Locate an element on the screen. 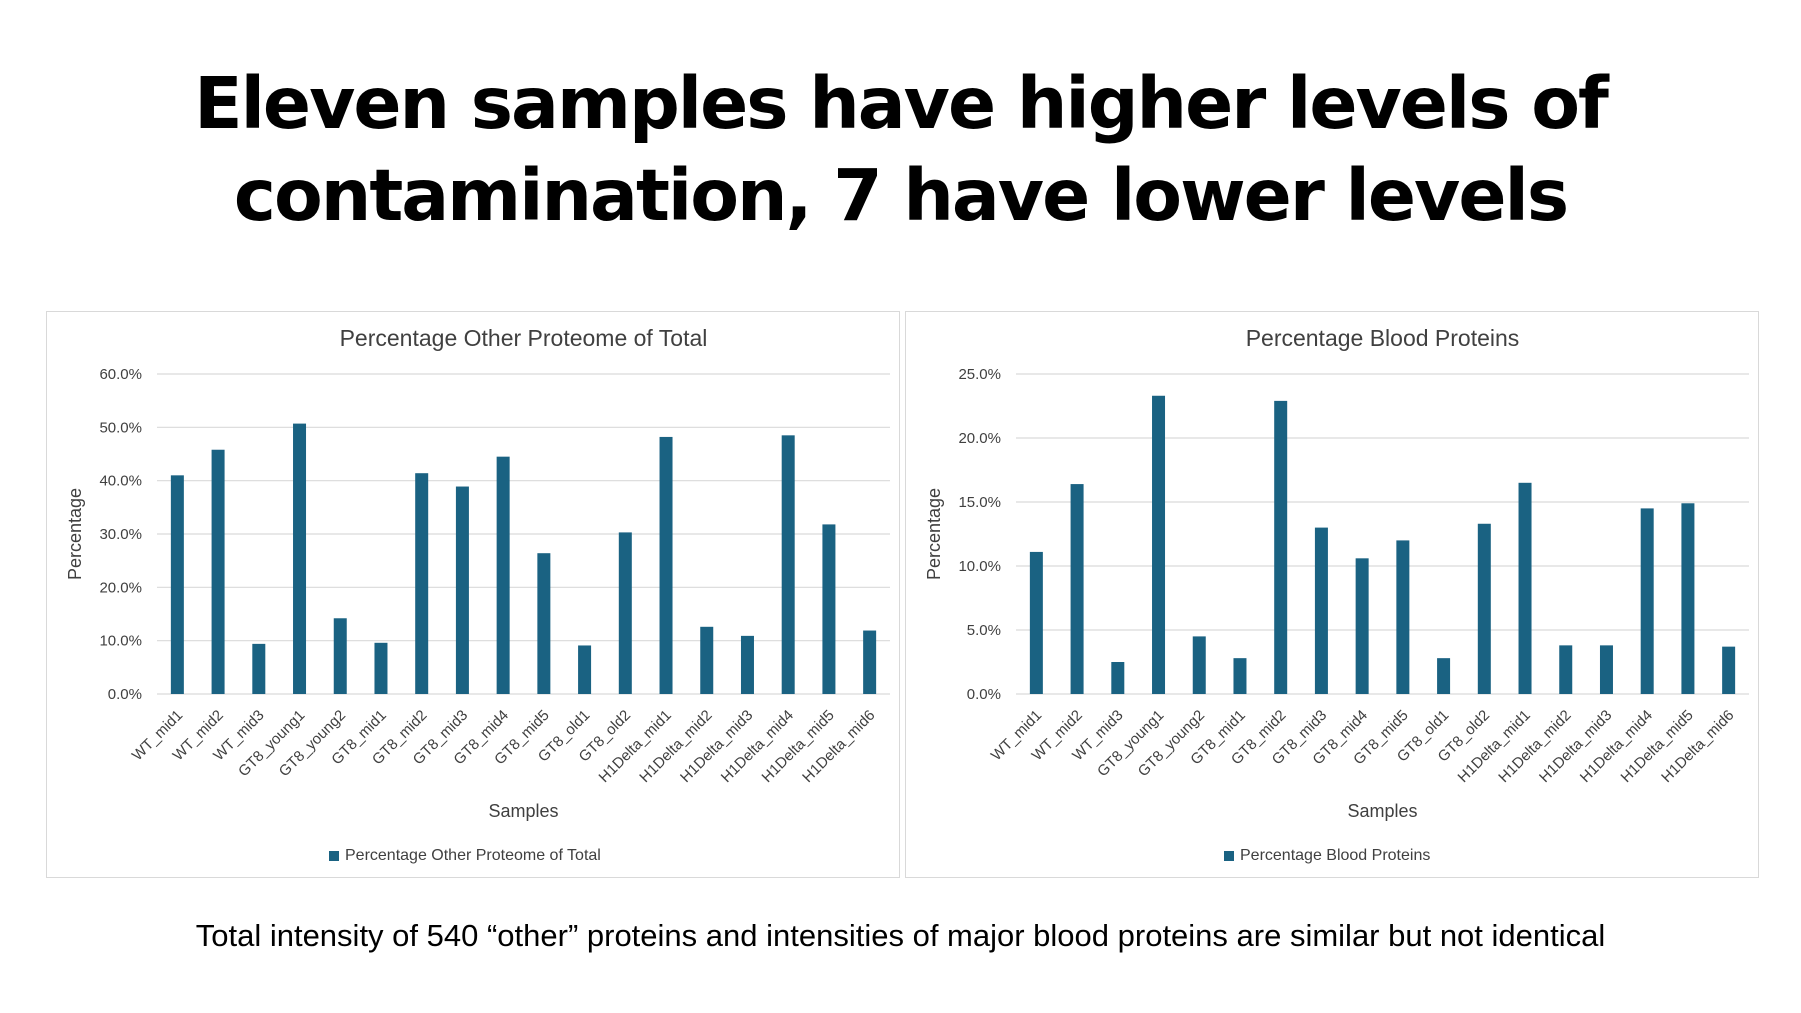 Image resolution: width=1801 pixels, height=1013 pixels. y-tick-label: 30.0% is located at coordinates (120, 534).